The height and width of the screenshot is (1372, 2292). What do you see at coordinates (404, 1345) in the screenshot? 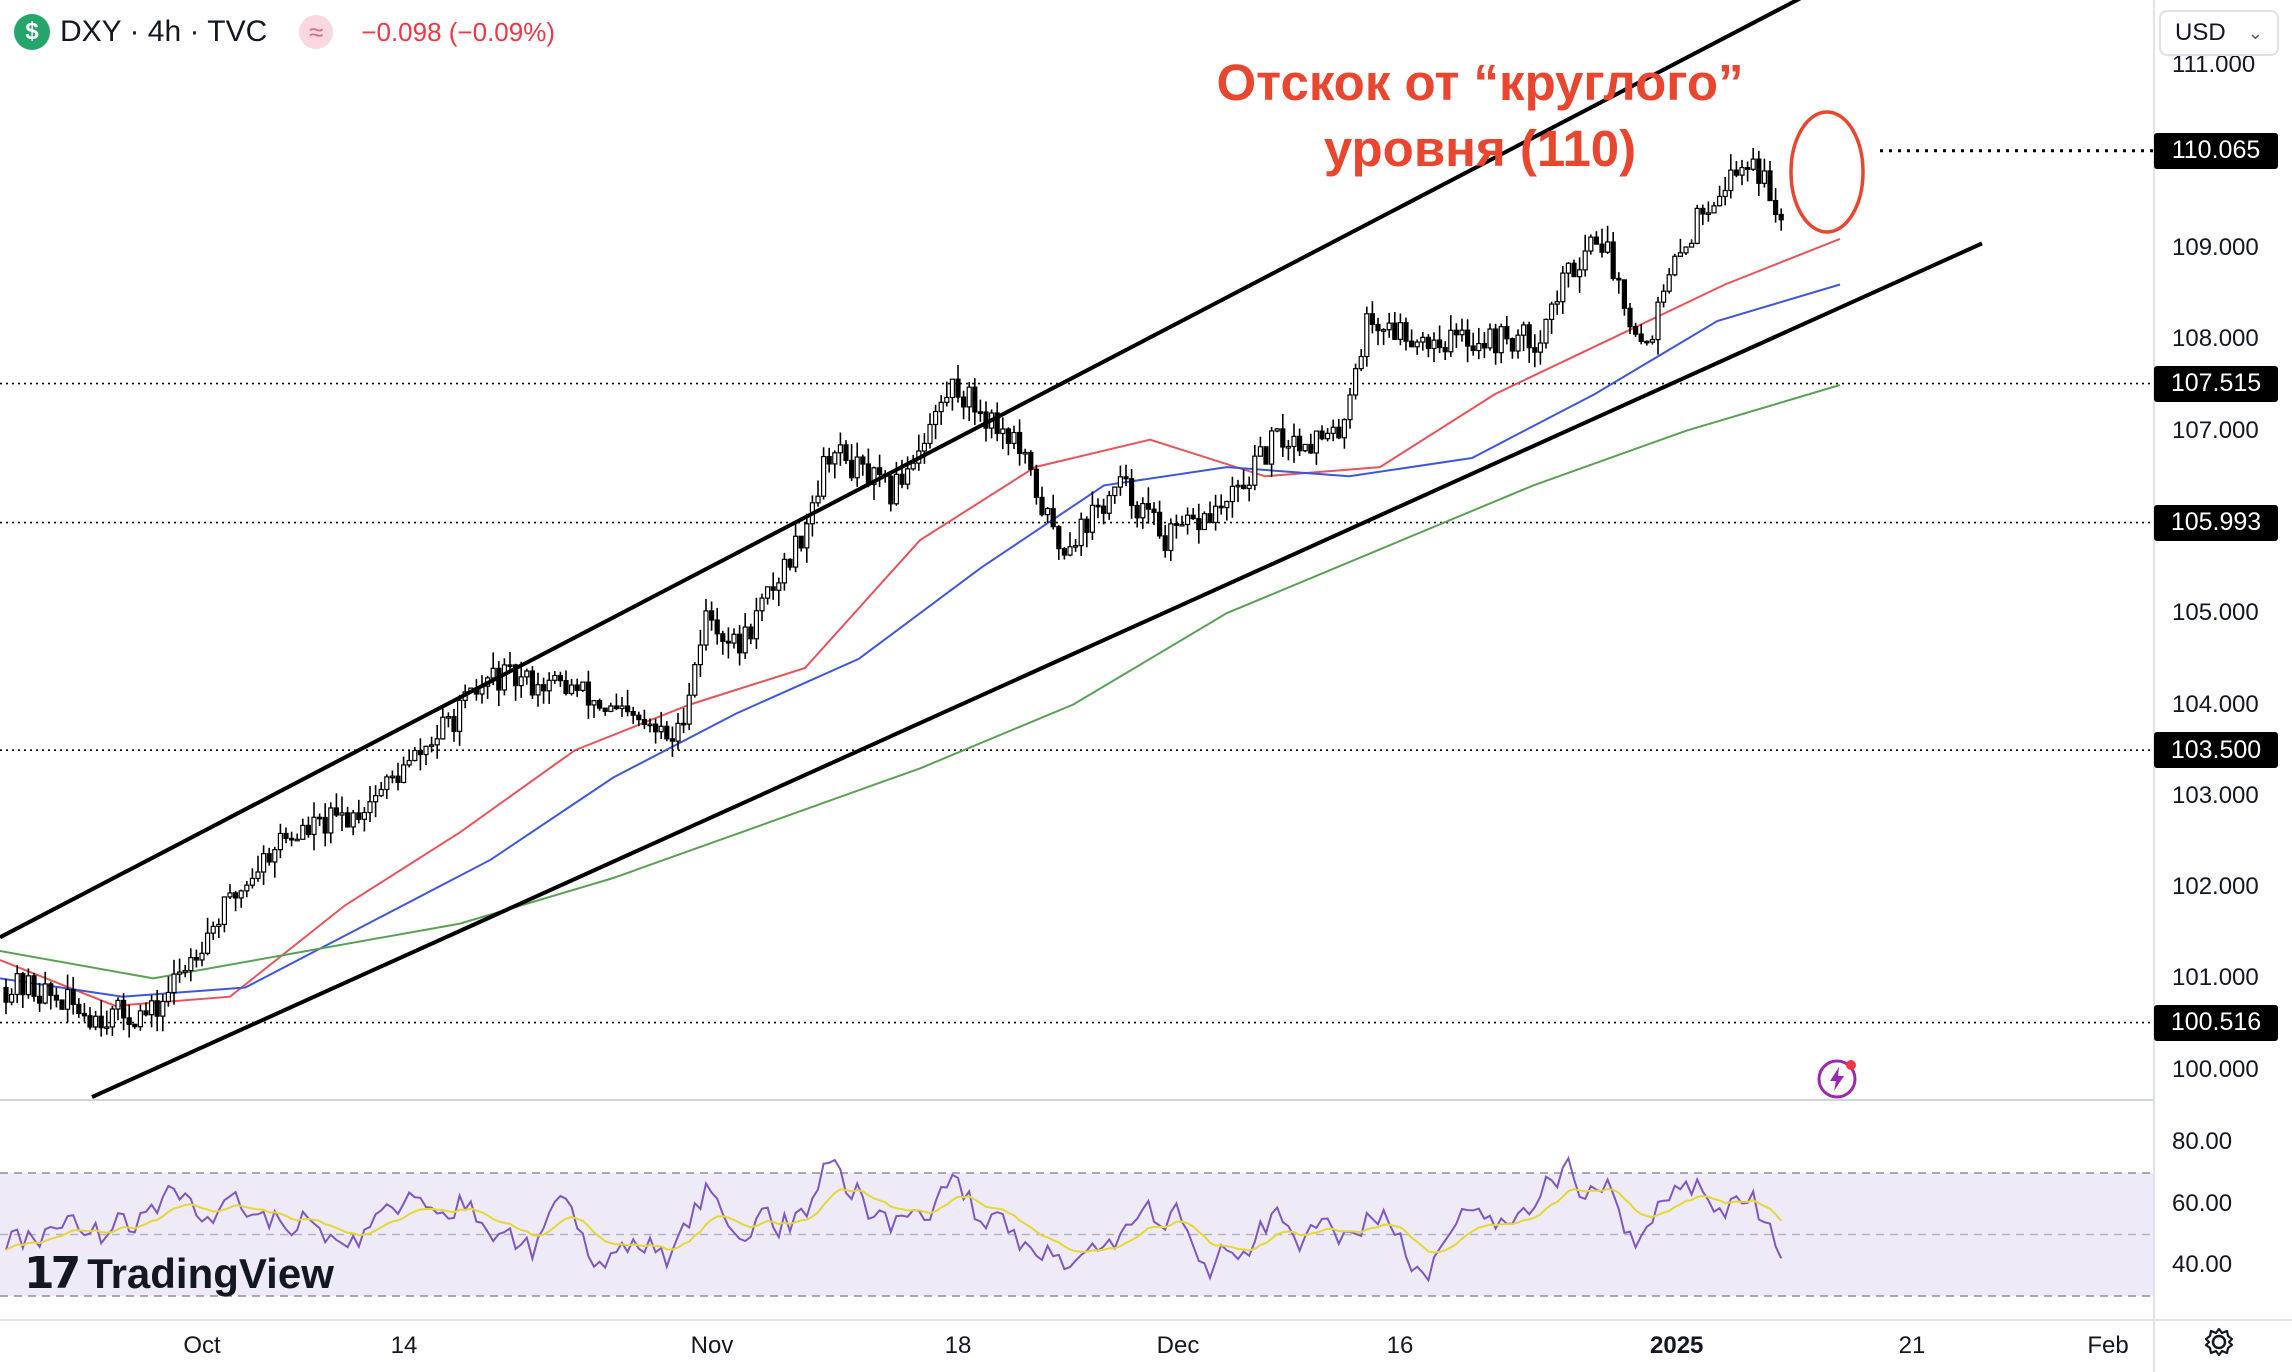
I see `time-axis-label: 14` at bounding box center [404, 1345].